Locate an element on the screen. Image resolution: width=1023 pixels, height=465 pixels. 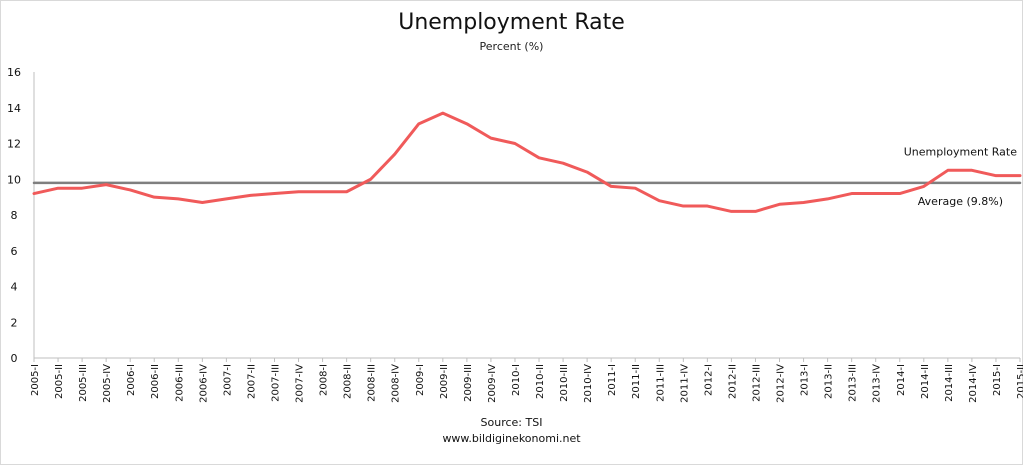
x-tick-label: 2006-II is located at coordinates (155, 381).